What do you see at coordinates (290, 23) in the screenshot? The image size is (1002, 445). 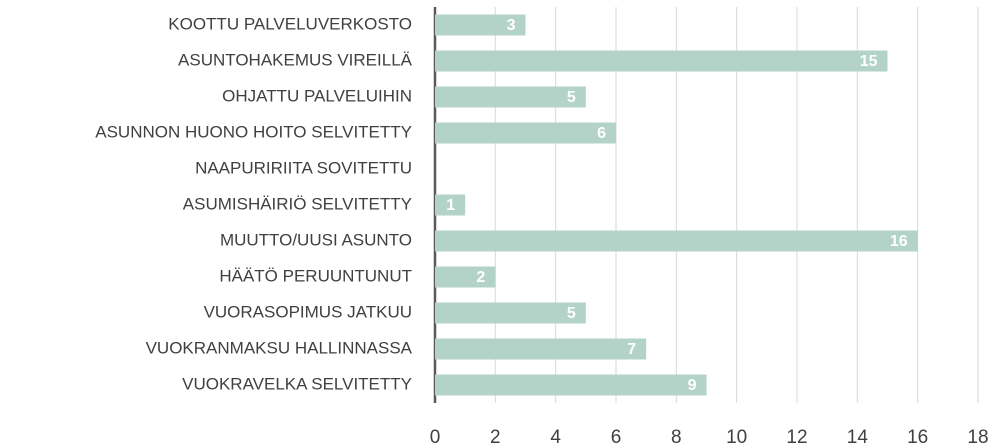 I see `y-tick-label: KOOTTU PALVELUVERKOSTO` at bounding box center [290, 23].